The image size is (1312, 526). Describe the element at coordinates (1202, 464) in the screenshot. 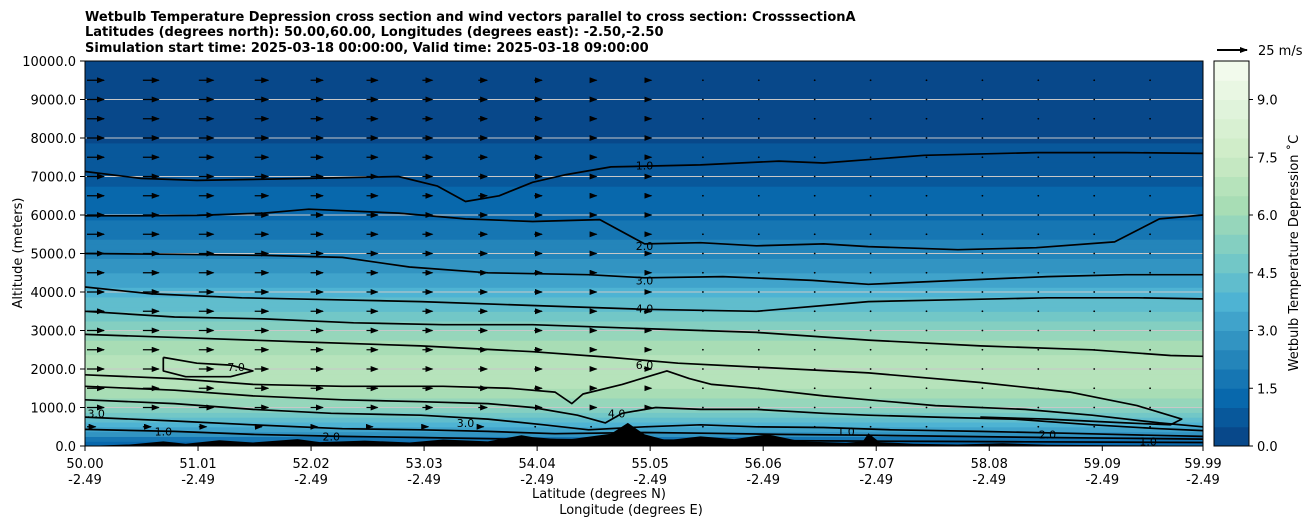

I see `x-tick-label-lat: 59.99` at that location.